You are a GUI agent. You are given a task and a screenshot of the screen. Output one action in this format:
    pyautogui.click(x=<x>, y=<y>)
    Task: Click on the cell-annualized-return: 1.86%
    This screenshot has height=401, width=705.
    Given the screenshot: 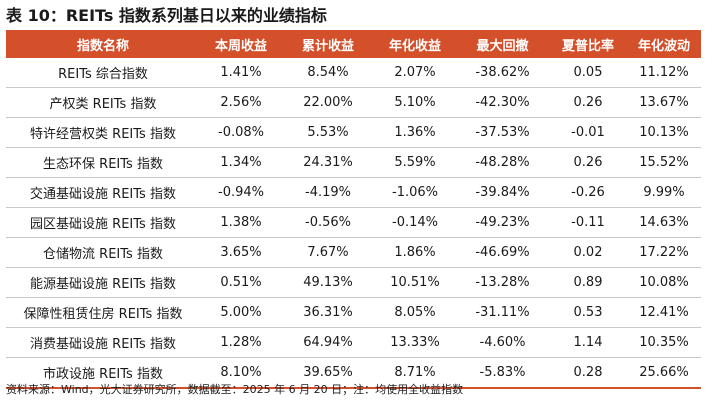 What is the action you would take?
    pyautogui.click(x=415, y=252)
    